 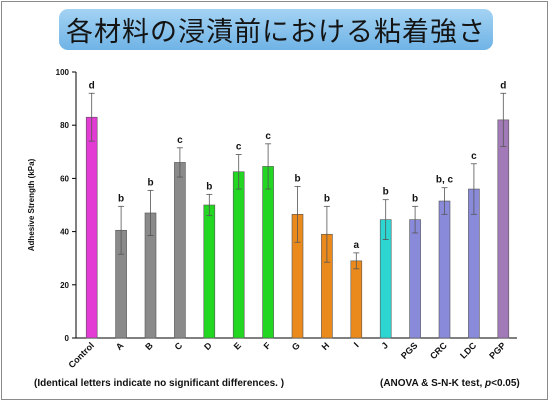 I want to click on bar-c, so click(x=180, y=250).